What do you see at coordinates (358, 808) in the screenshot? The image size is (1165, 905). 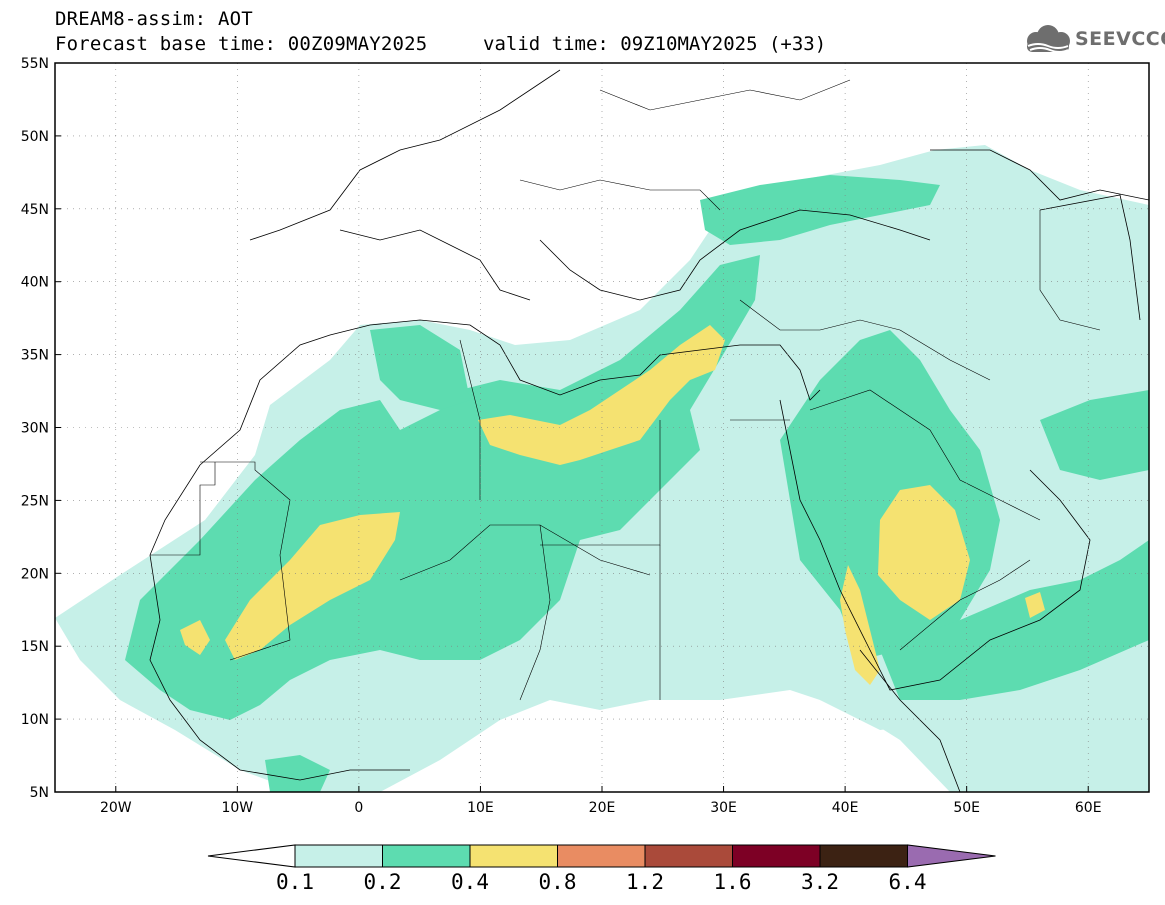 I see `lon-label: 0` at bounding box center [358, 808].